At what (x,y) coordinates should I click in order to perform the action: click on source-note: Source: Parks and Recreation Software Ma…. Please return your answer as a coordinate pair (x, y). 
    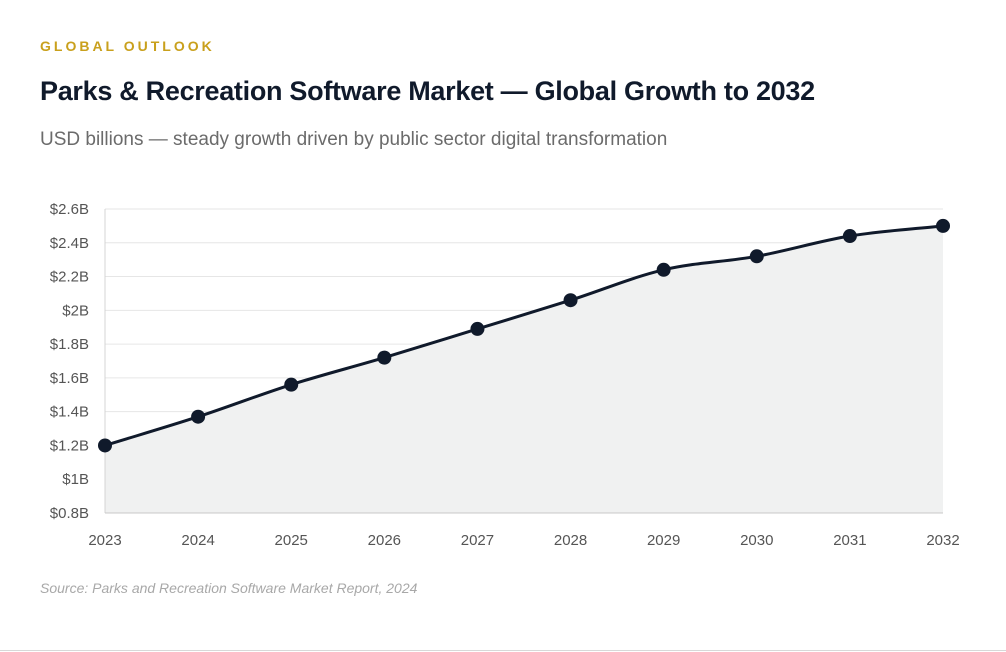
    Looking at the image, I should click on (229, 588).